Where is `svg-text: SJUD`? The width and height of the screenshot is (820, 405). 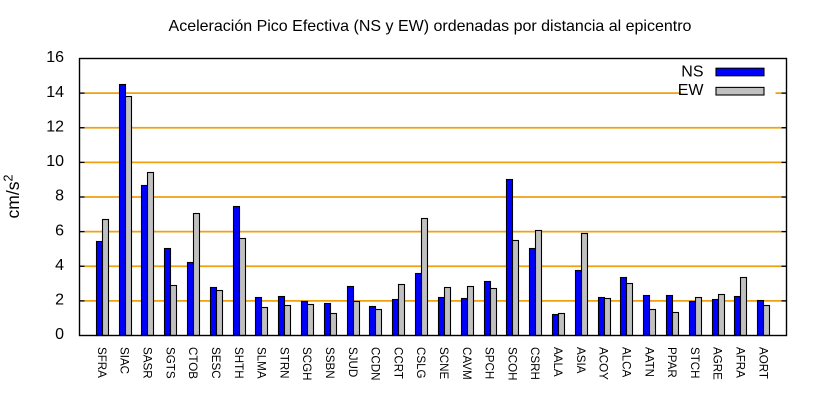
svg-text: SJUD is located at coordinates (352, 362).